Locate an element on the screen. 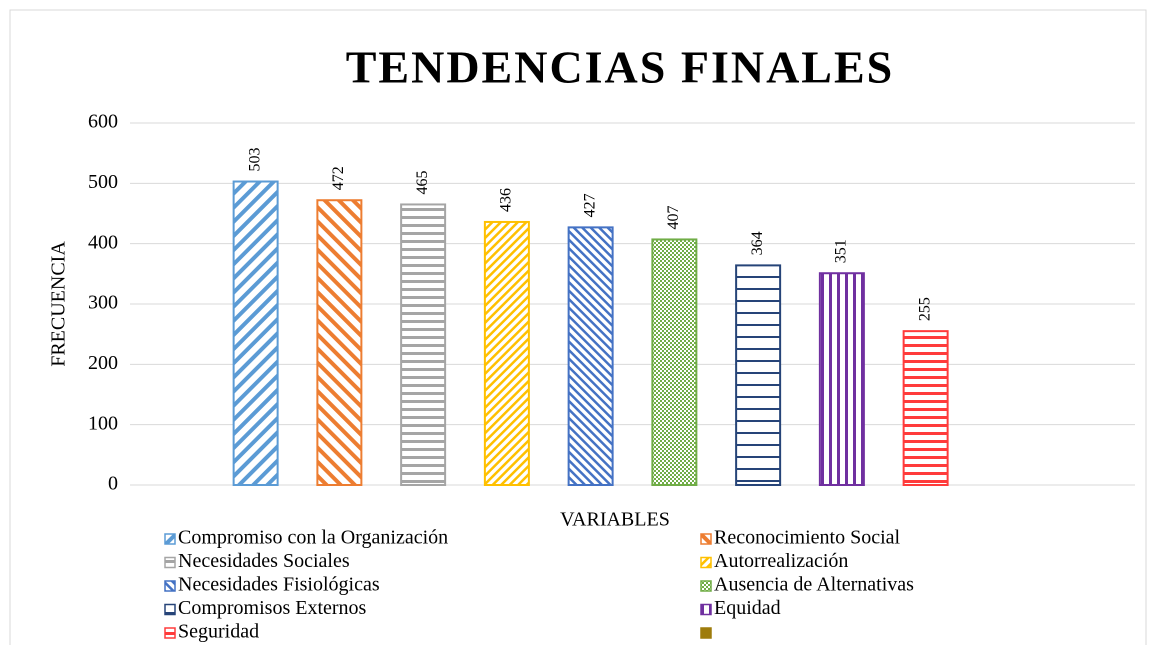 This screenshot has height=645, width=1156. y-tick-label: 300 is located at coordinates (103, 303).